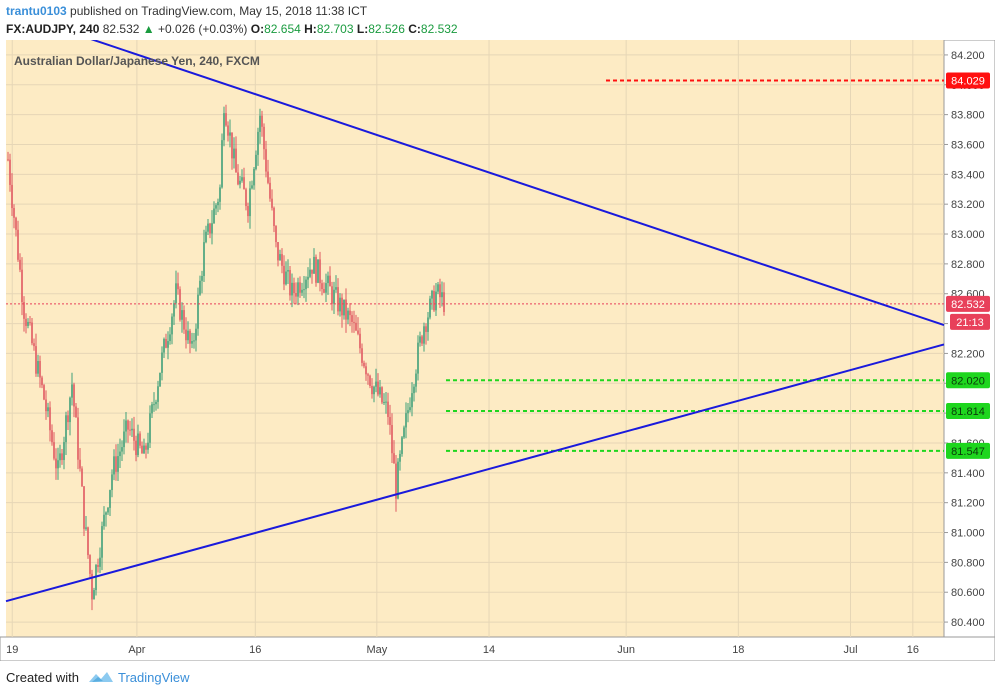 This screenshot has height=695, width=995. I want to click on open-value: 82.654, so click(282, 29).